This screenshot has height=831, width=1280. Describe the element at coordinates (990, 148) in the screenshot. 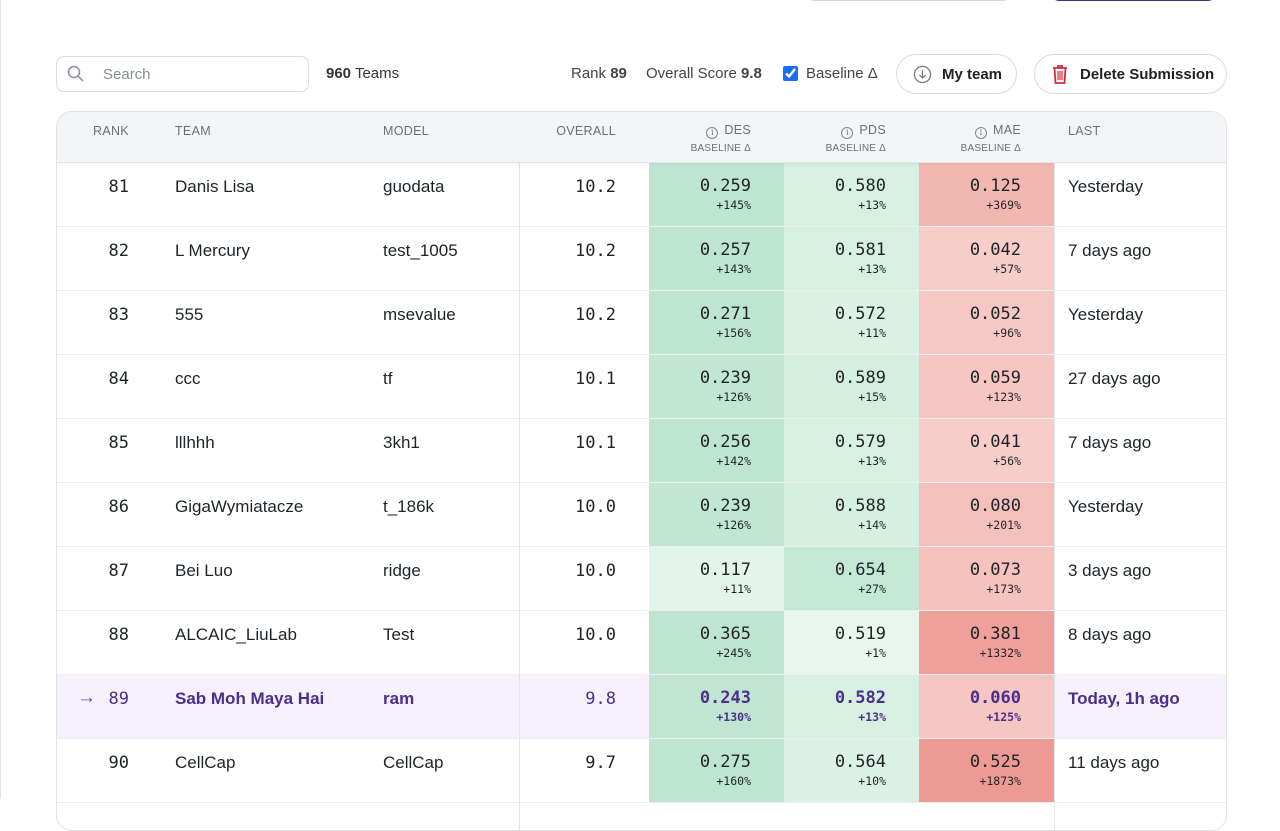

I see `col-mae-sub: BASELINE Δ` at that location.